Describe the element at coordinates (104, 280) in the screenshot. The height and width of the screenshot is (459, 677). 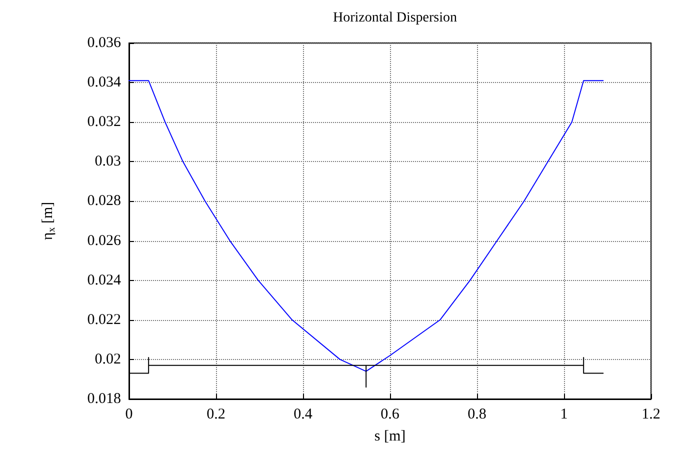
I see `y-tick-label: 0.024` at that location.